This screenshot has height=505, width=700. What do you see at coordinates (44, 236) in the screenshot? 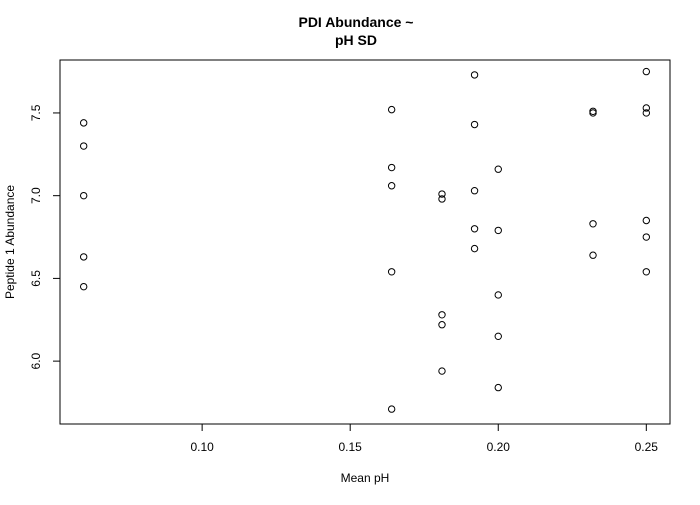
I see `y-axis: 6.0 6.5 7.0 7.5` at bounding box center [44, 236].